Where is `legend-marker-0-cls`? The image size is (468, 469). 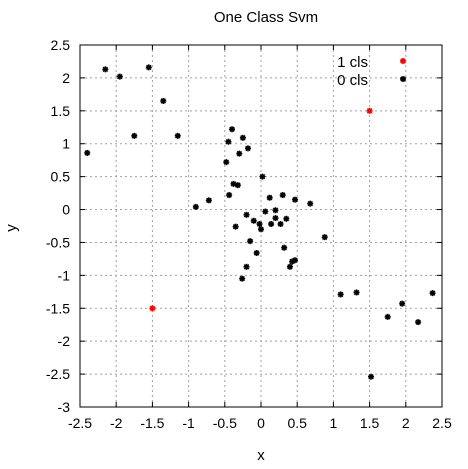
legend-marker-0-cls is located at coordinates (403, 79).